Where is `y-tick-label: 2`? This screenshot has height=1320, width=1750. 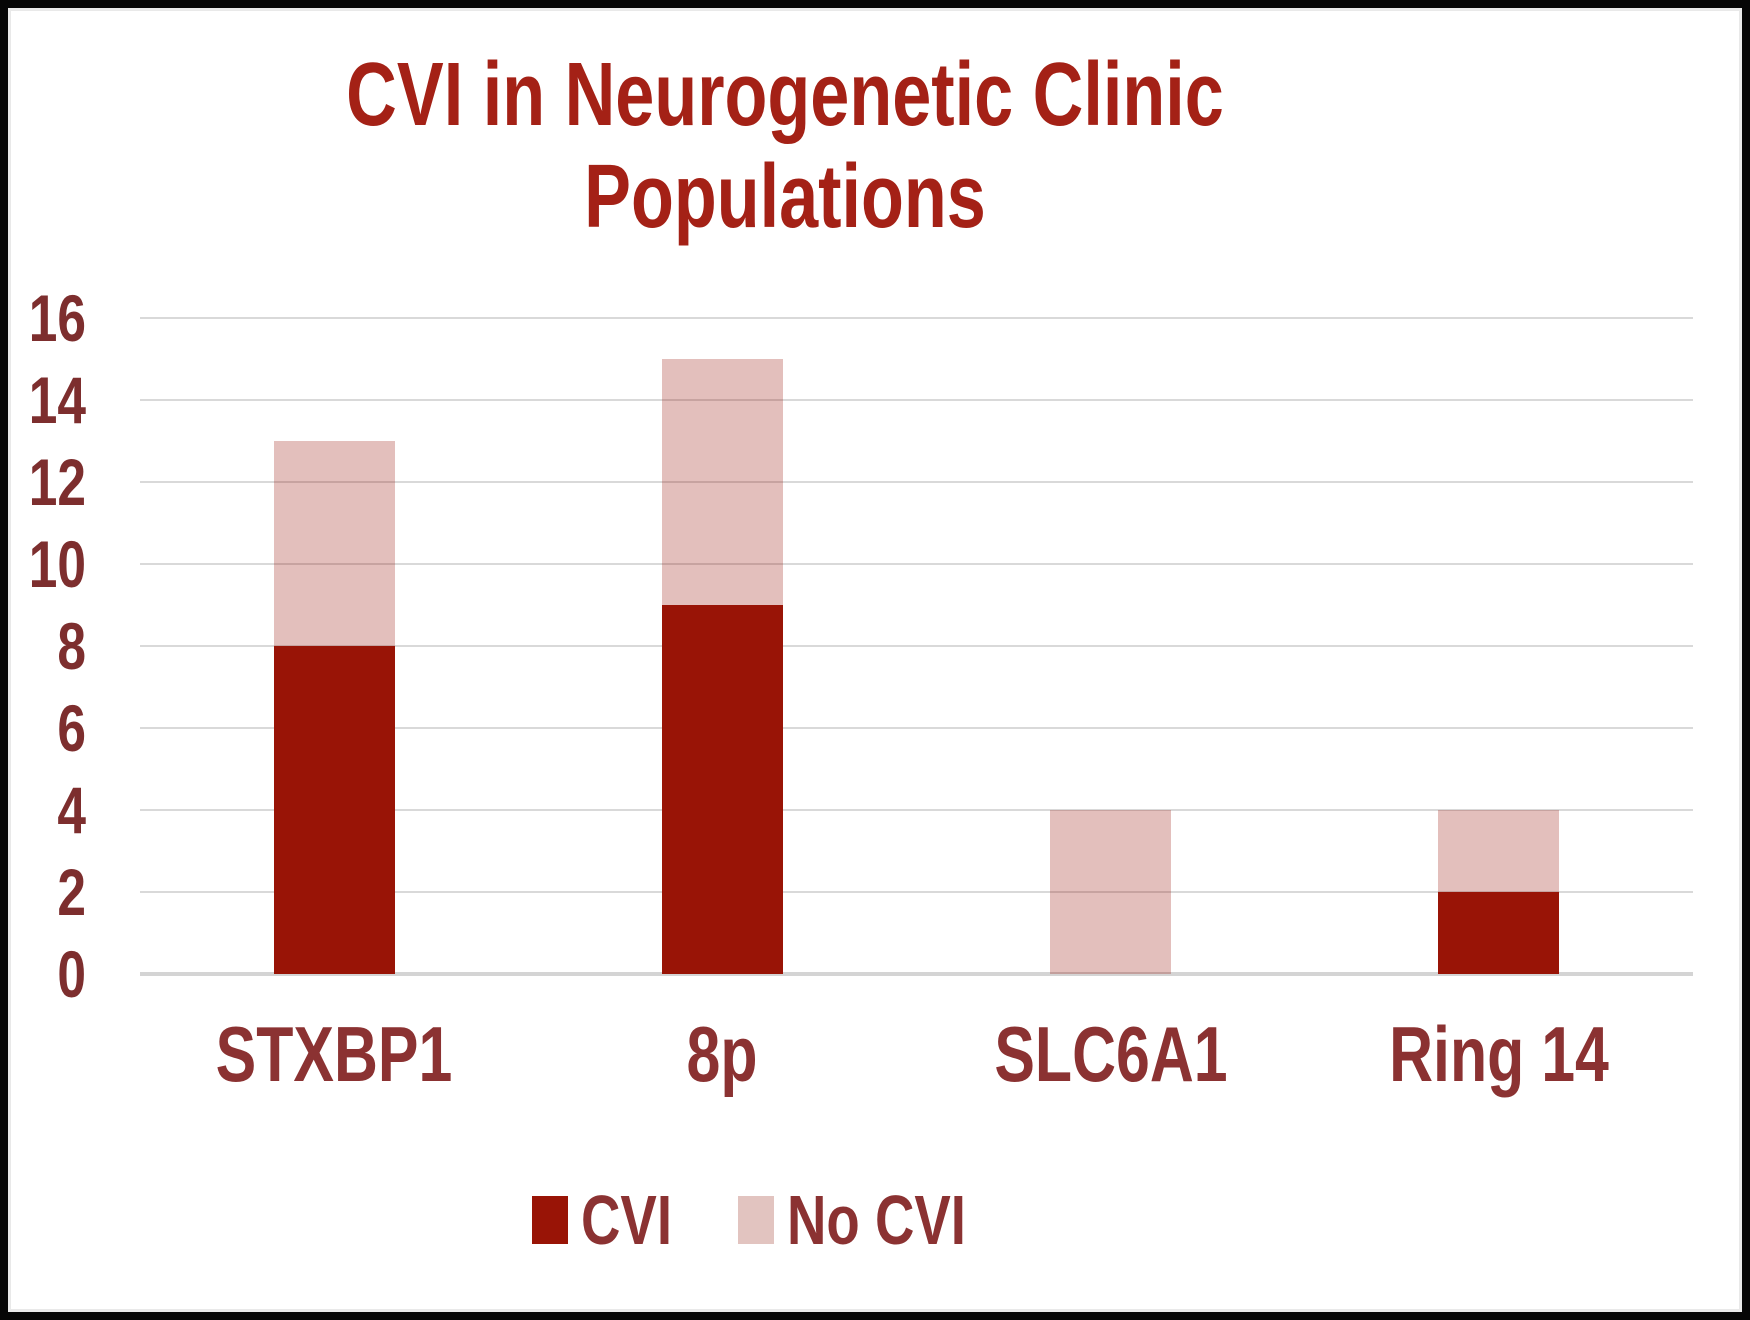
y-tick-label: 2 is located at coordinates (71, 892).